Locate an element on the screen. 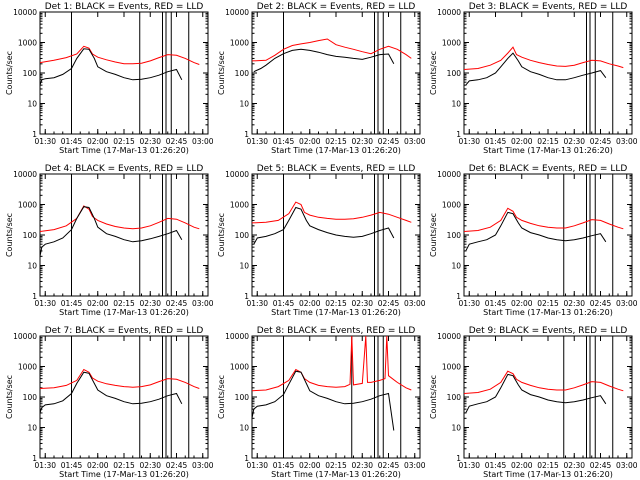  panel-title: Det 6: BLACK = Events, RED = LLD is located at coordinates (548, 169).